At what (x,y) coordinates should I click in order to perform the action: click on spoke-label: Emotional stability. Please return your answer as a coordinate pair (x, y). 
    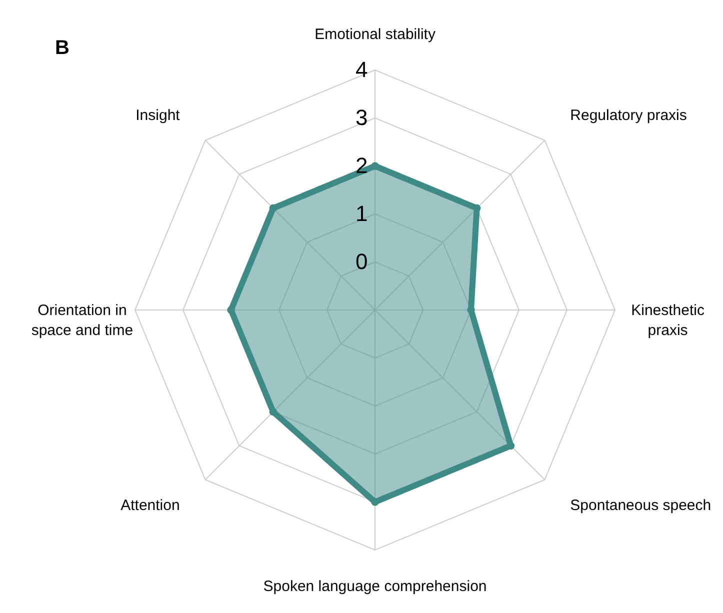
    Looking at the image, I should click on (375, 34).